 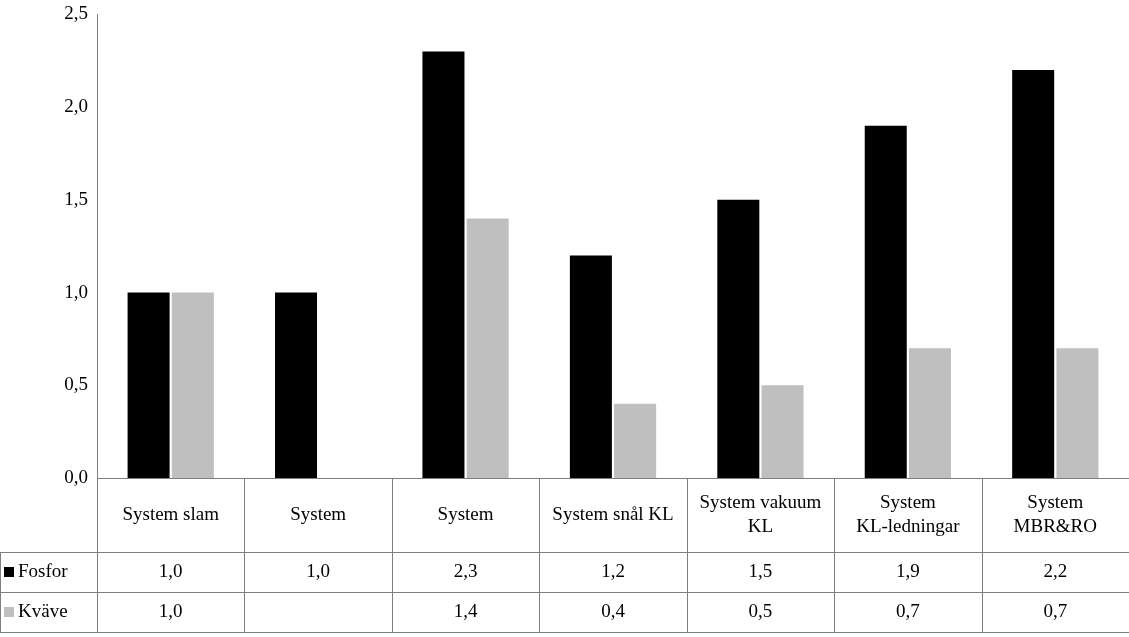 I want to click on data-label: 0,4, so click(x=613, y=610).